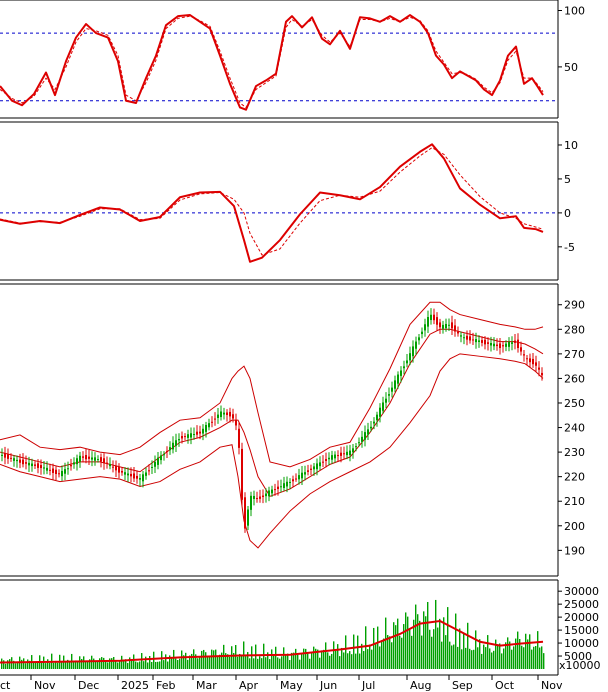  Describe the element at coordinates (135, 685) in the screenshot. I see `x-tick-label: 2025` at that location.